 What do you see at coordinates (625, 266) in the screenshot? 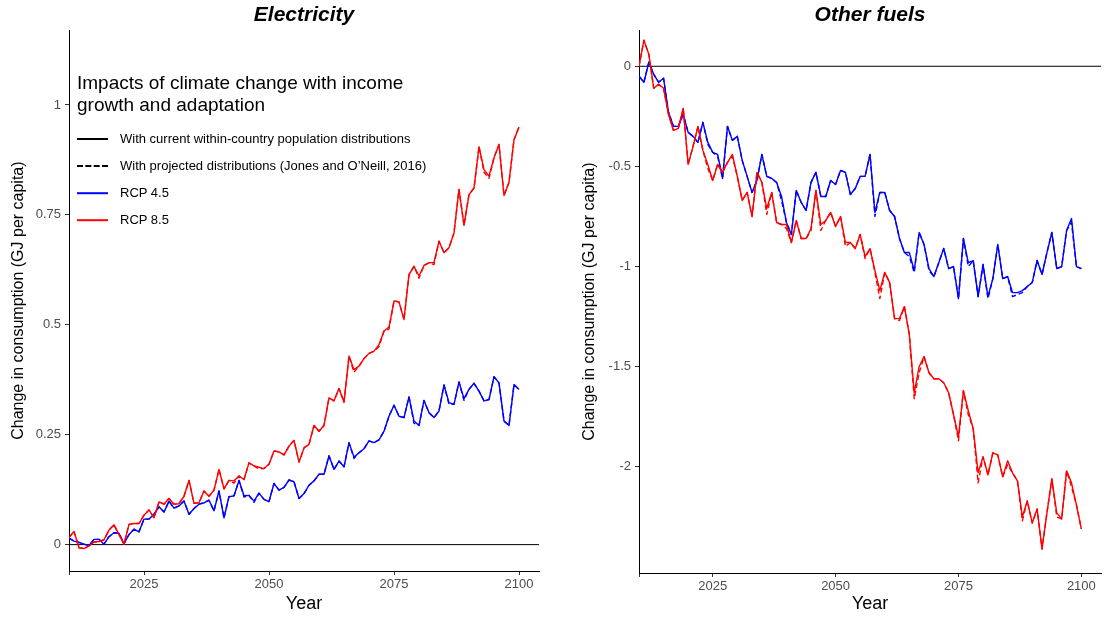
I see `y-tick-label: -1` at bounding box center [625, 266].